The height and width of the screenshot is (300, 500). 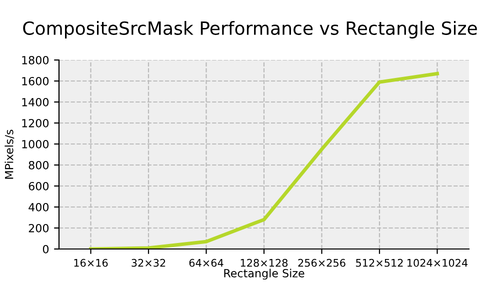 I want to click on x-tick-label: 64×64, so click(x=206, y=262).